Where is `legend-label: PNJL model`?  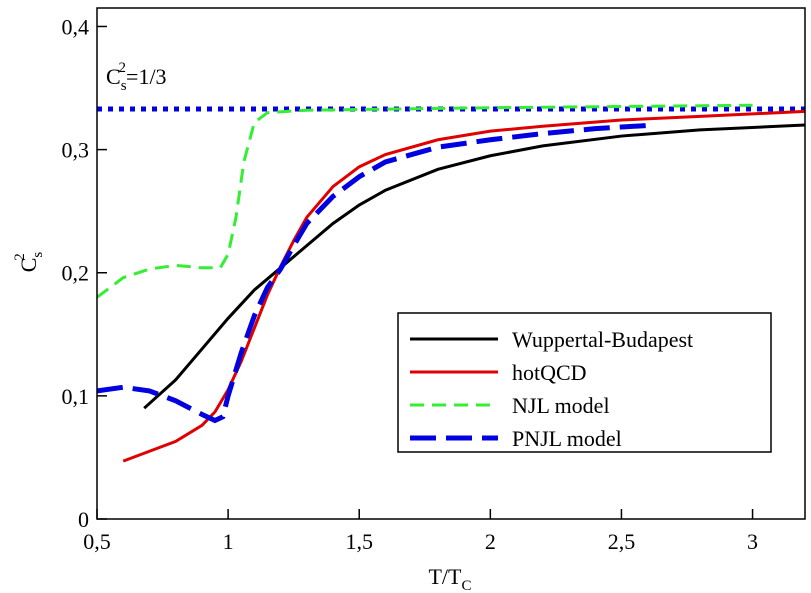 legend-label: PNJL model is located at coordinates (567, 438).